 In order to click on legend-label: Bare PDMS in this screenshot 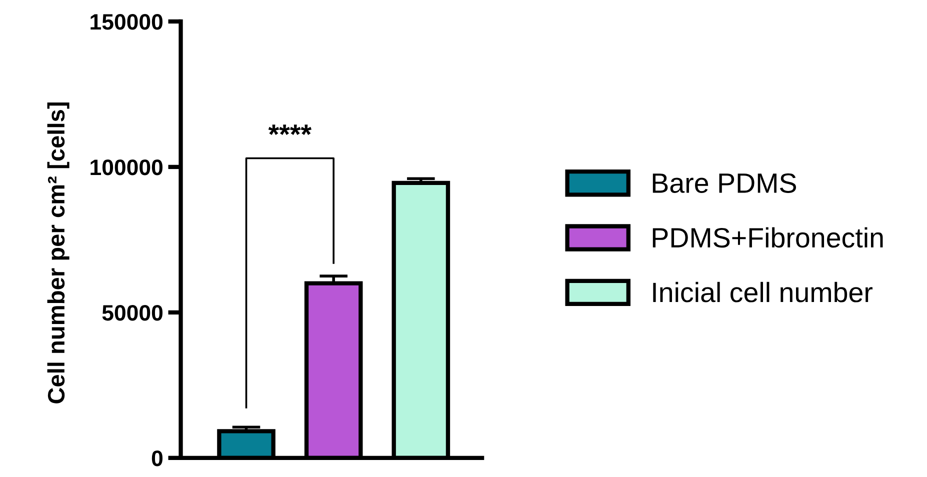, I will do `click(724, 183)`.